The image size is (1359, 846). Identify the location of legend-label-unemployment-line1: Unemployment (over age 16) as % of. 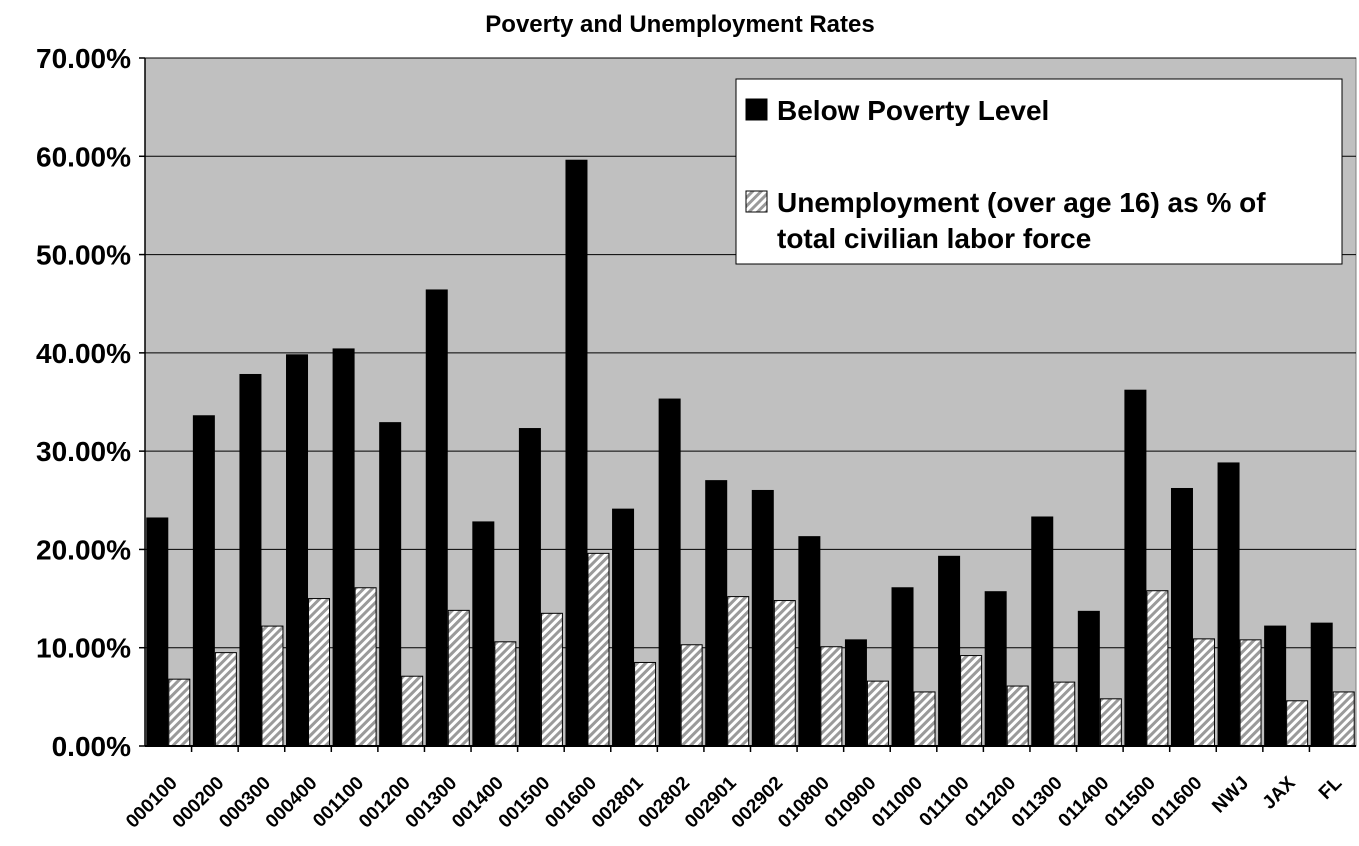
(1021, 202).